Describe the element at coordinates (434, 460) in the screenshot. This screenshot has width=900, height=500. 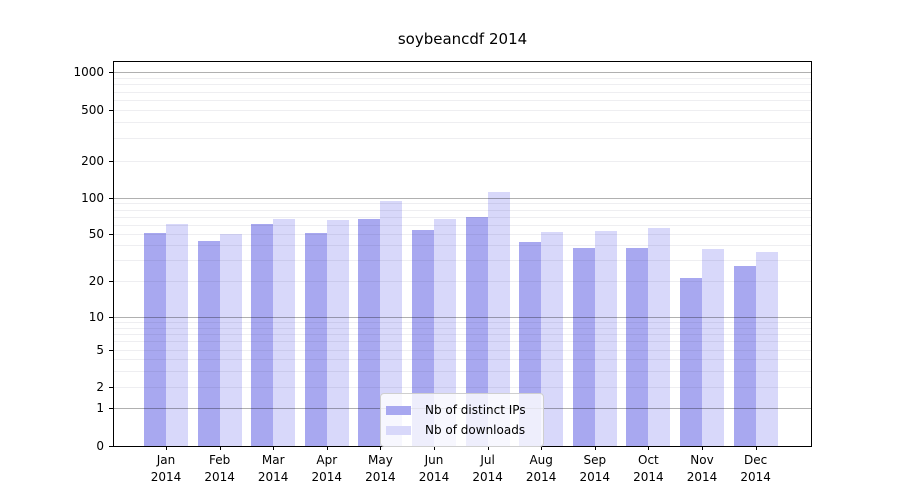
I see `x-tick-month-text: Jun` at that location.